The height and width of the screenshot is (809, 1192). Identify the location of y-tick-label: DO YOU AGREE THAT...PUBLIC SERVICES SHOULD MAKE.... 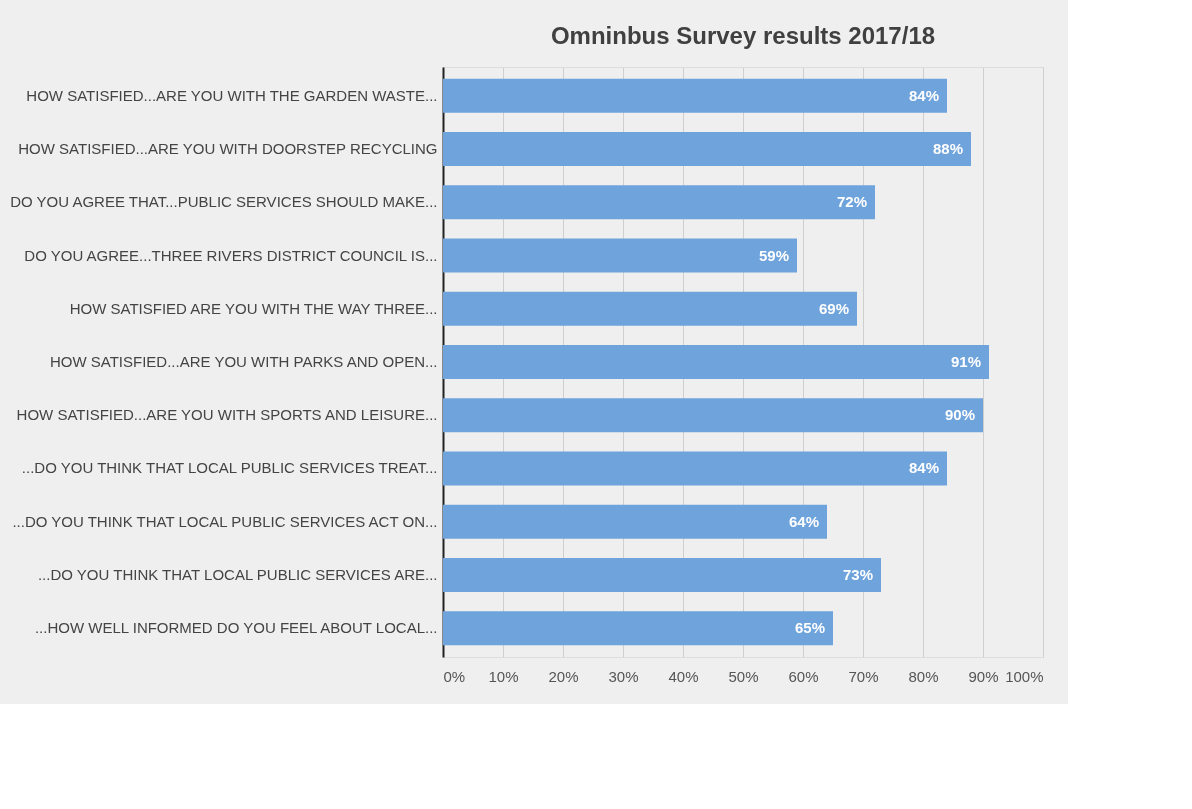
(224, 202).